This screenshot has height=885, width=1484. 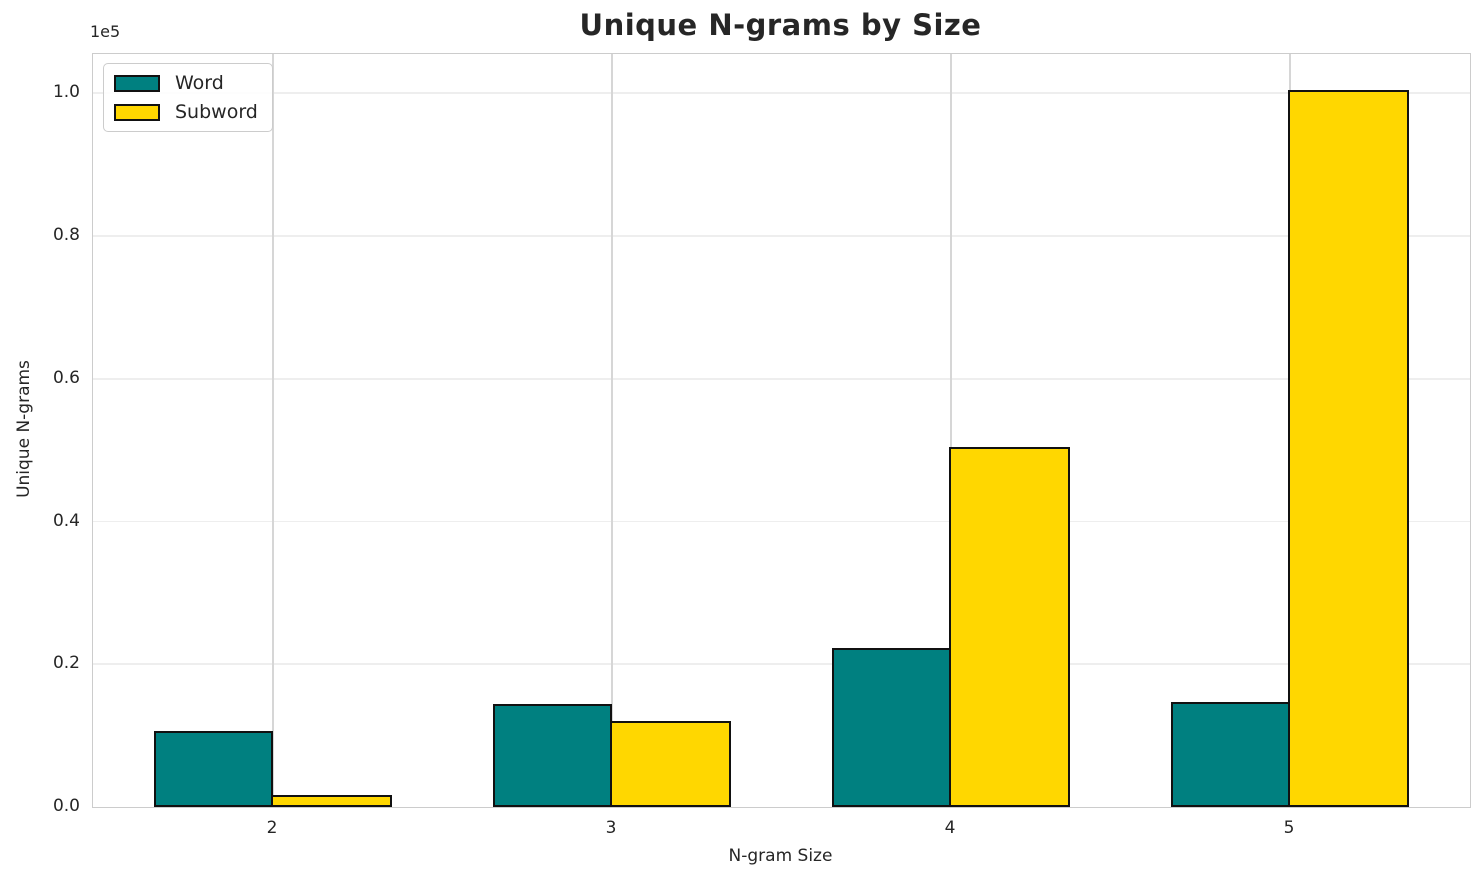 What do you see at coordinates (66, 235) in the screenshot?
I see `y-tick-label: 0.8` at bounding box center [66, 235].